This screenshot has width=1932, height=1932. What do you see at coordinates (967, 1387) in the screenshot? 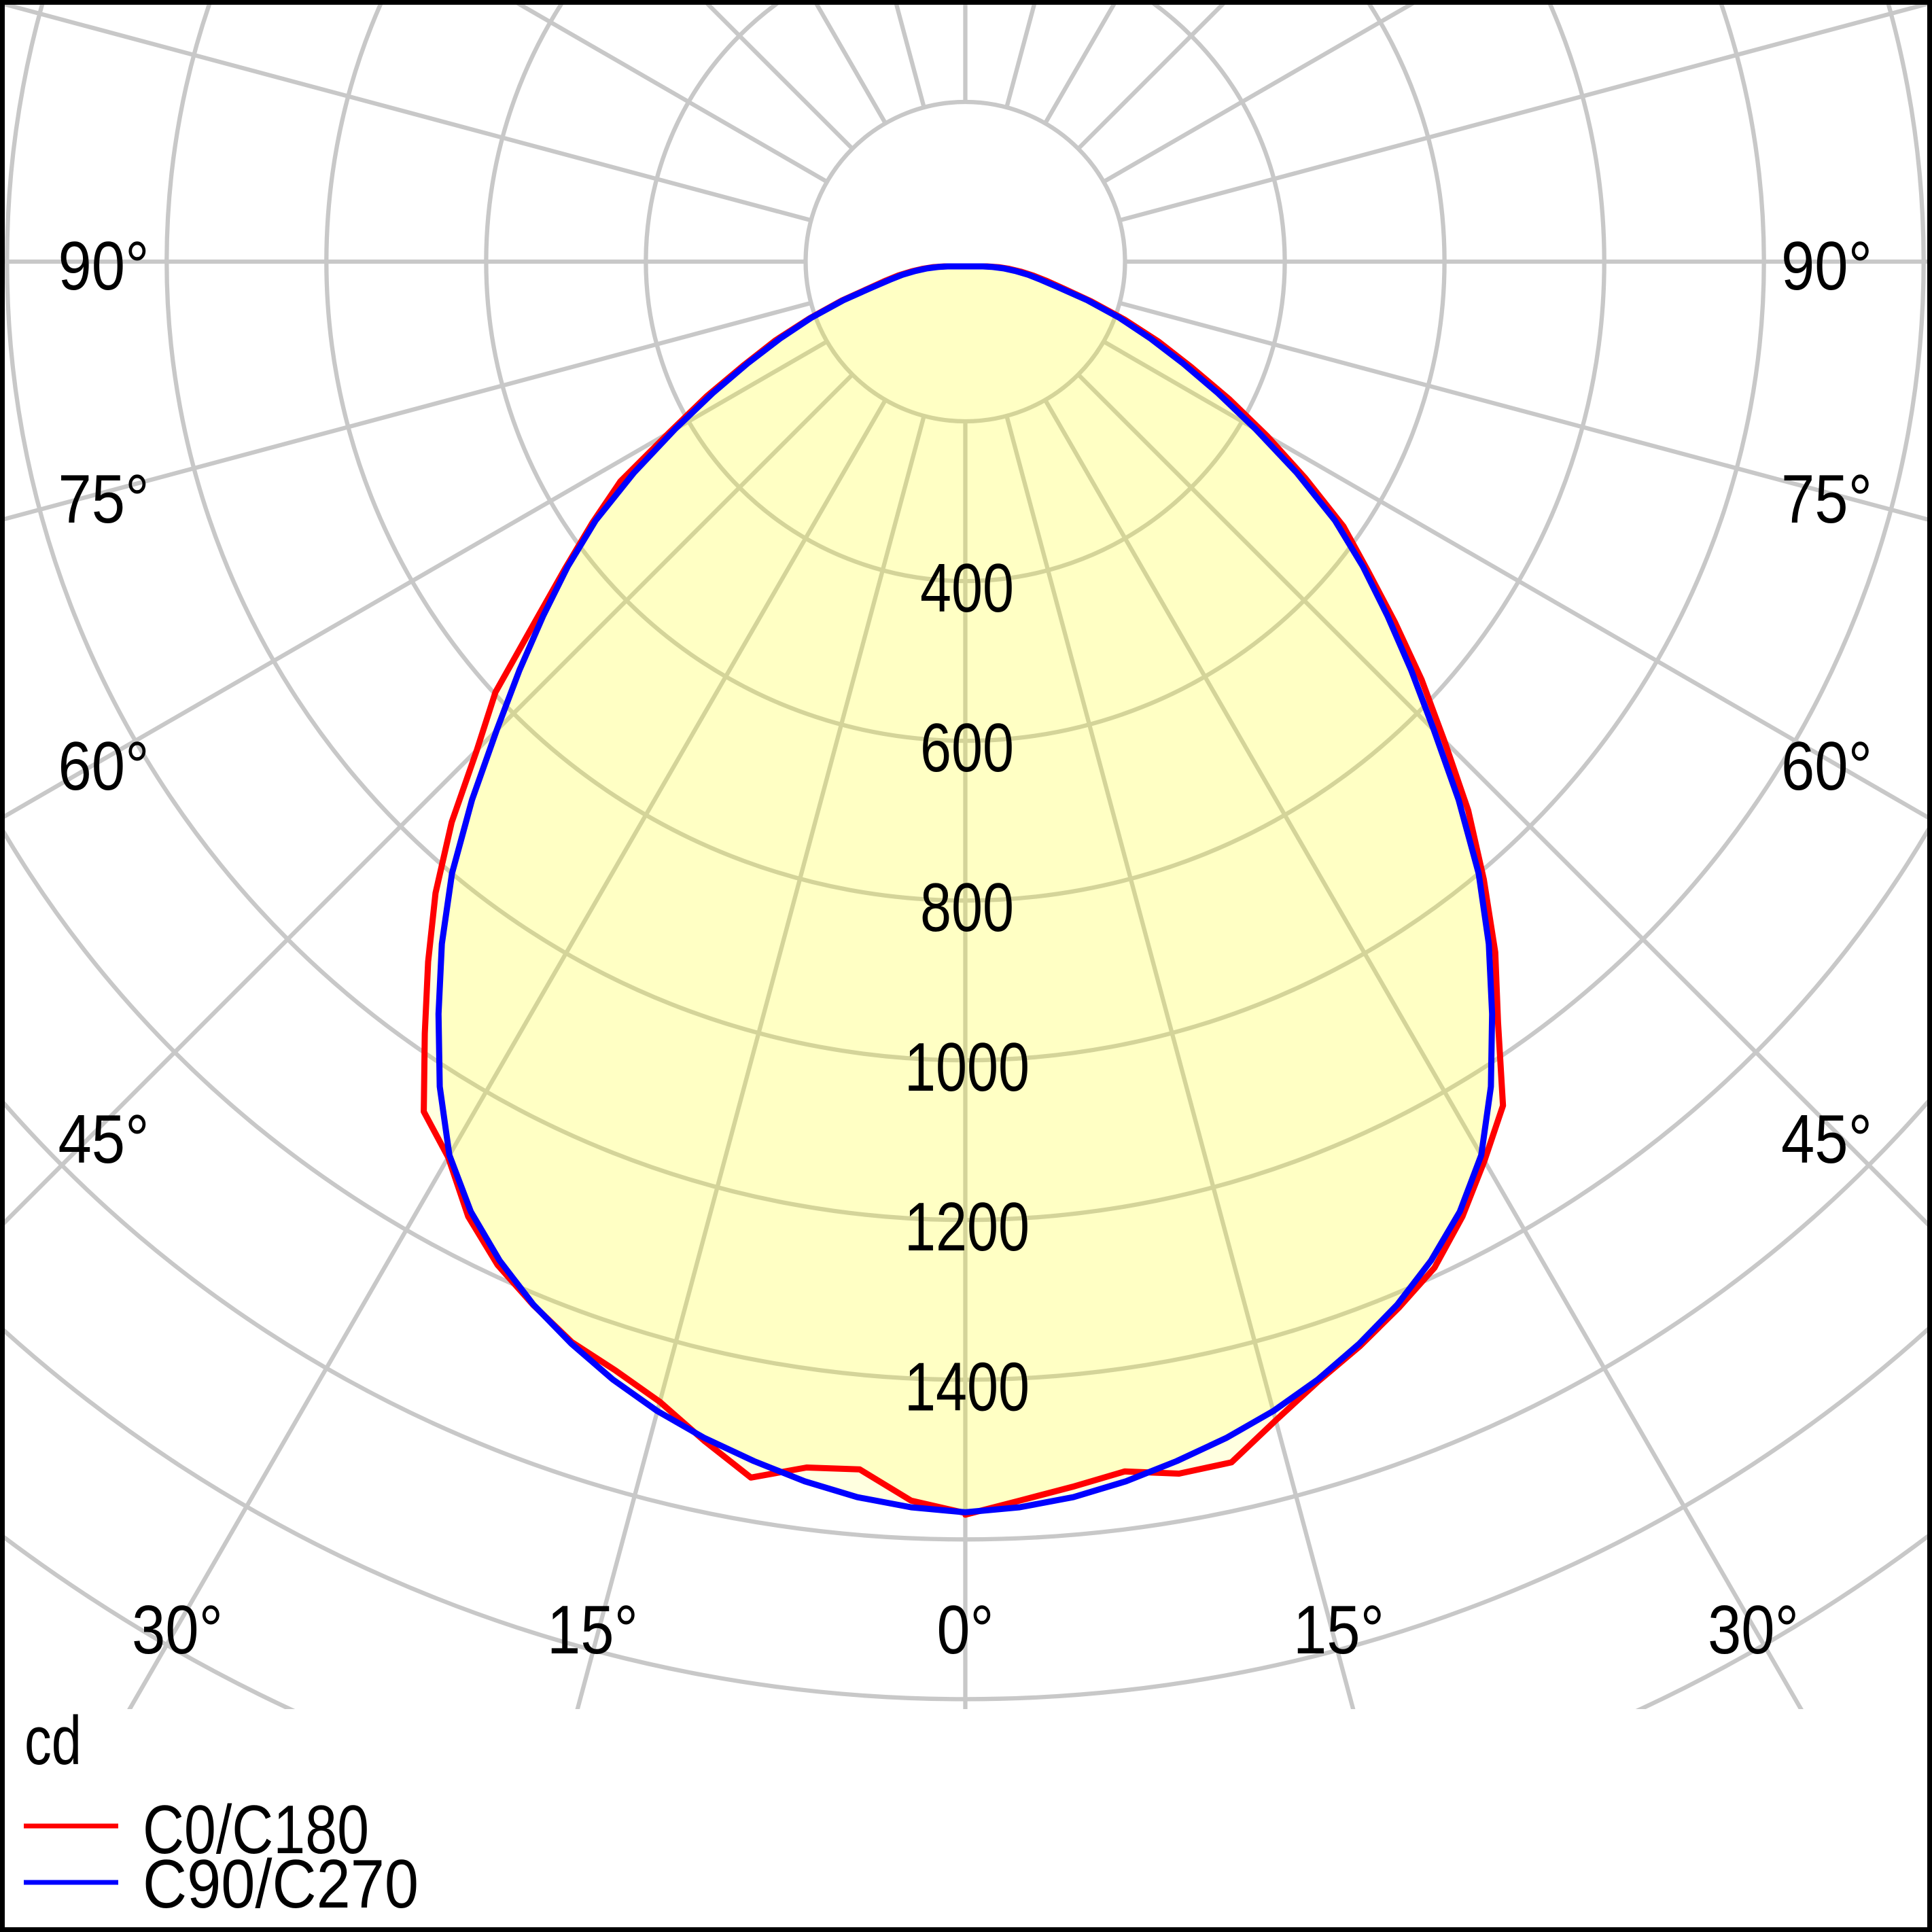
I see `svg-text: 1400` at bounding box center [967, 1387].